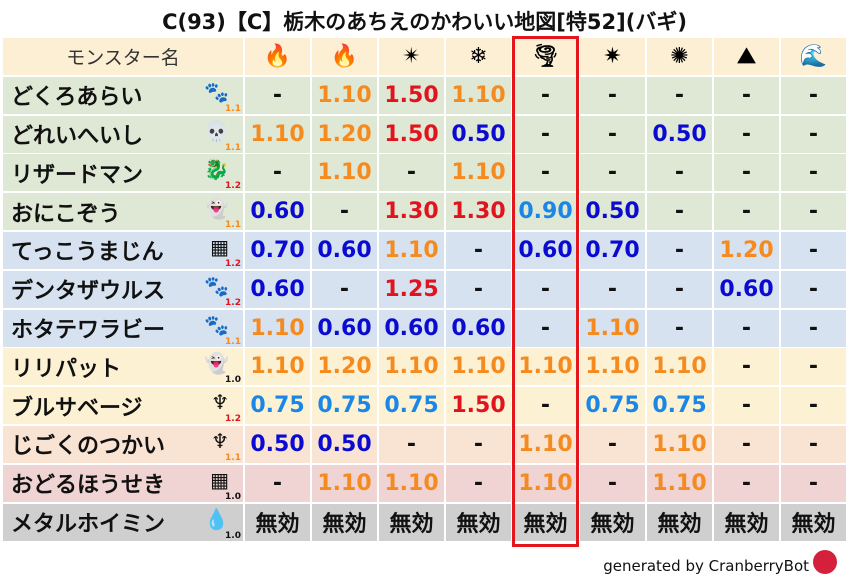 Image resolution: width=849 pixels, height=583 pixels. Describe the element at coordinates (123, 328) in the screenshot. I see `monster-name: ホタテワラビー 🐾 1.1` at that location.